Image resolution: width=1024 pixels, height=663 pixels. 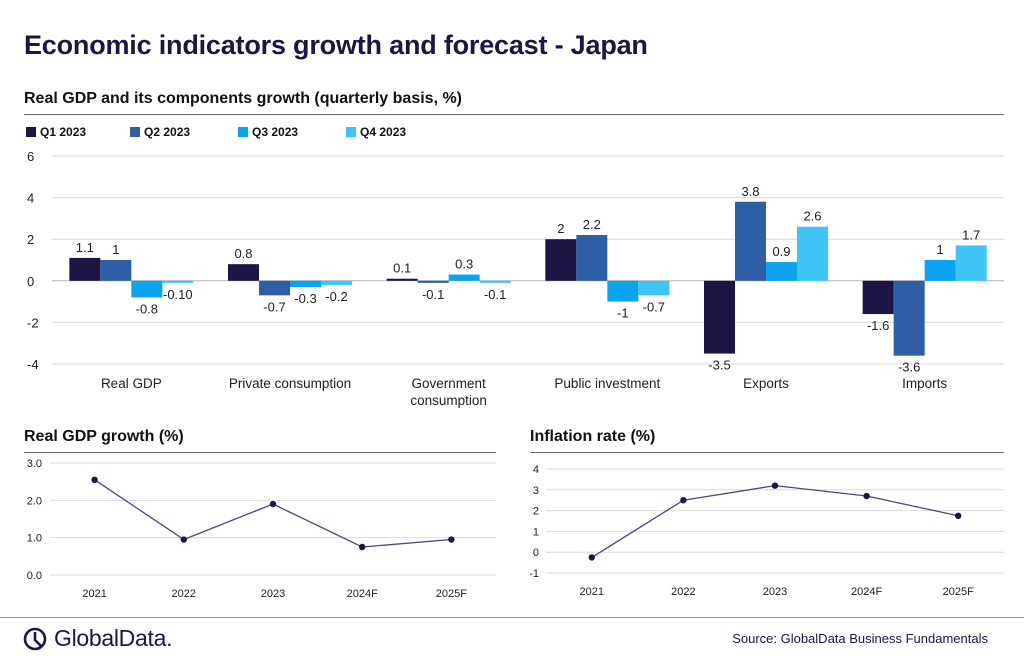 What do you see at coordinates (767, 452) in the screenshot?
I see `inflation-chart-title-rule` at bounding box center [767, 452].